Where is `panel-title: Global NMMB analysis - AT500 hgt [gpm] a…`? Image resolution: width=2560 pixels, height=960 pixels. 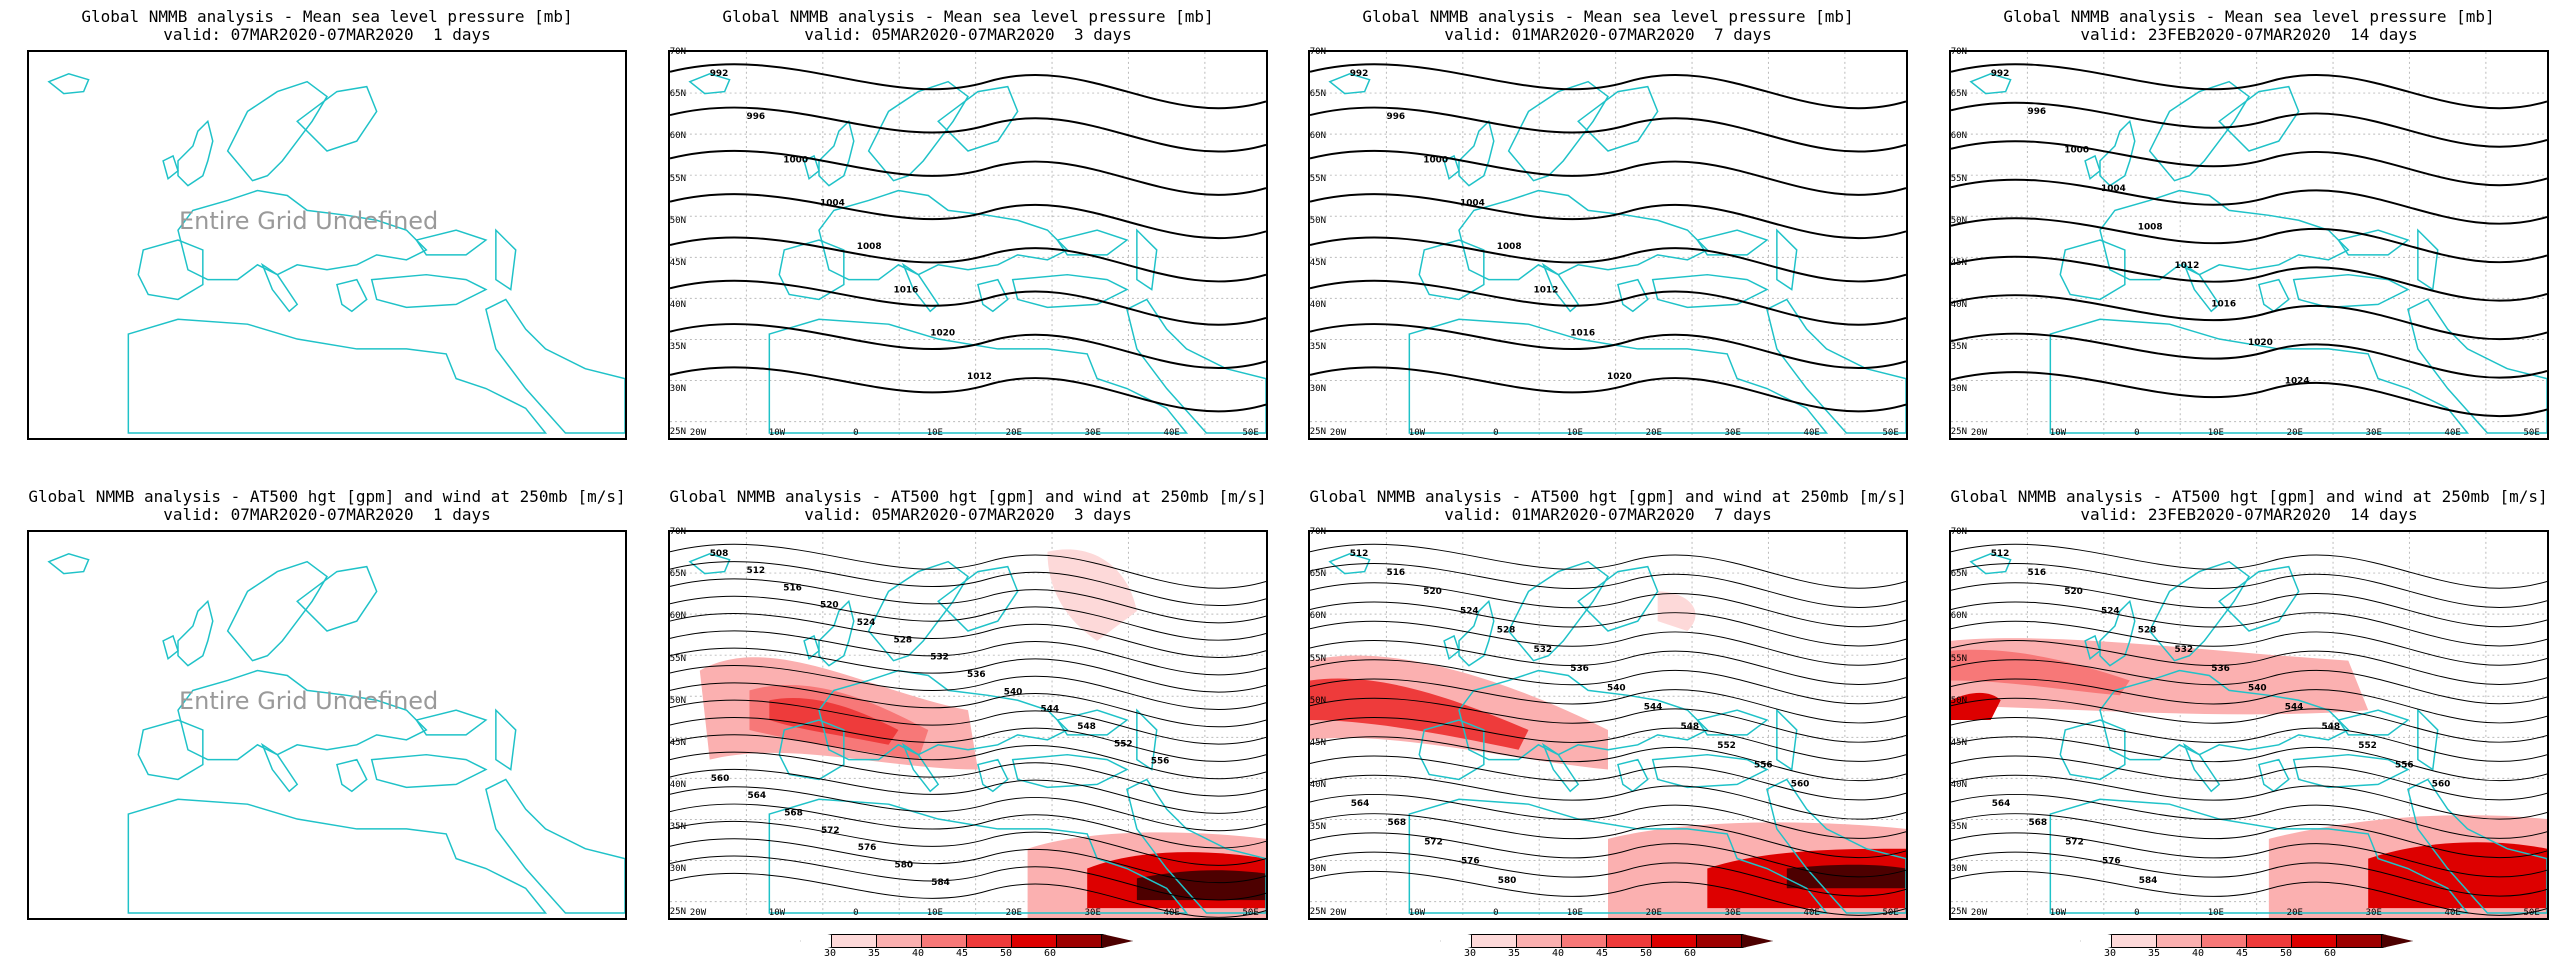 panel-title: Global NMMB analysis - AT500 hgt [gpm] a… is located at coordinates (1608, 496).